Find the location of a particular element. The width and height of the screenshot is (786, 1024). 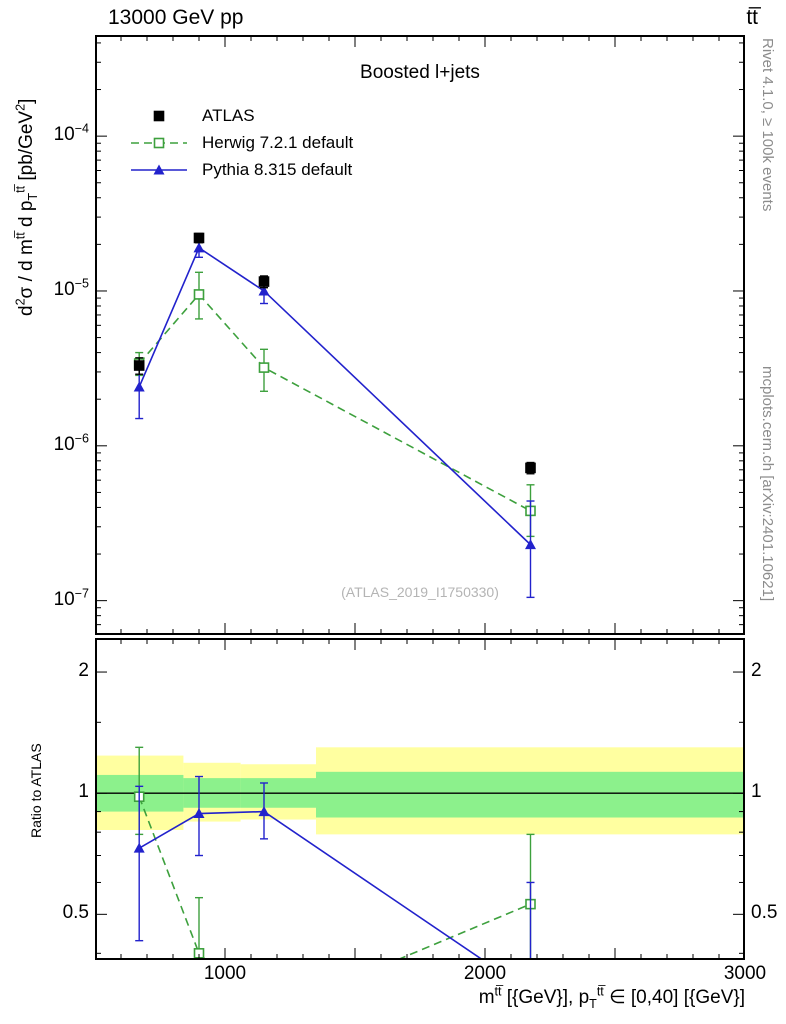

main-y-tick-label: 10⁻⁶ is located at coordinates (71, 443).